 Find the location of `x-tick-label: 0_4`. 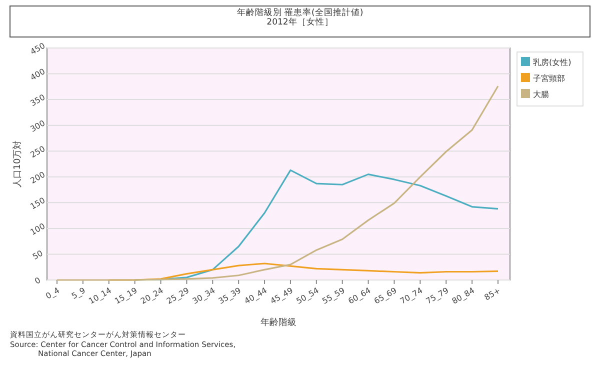

x-tick-label: 0_4 is located at coordinates (52, 293).